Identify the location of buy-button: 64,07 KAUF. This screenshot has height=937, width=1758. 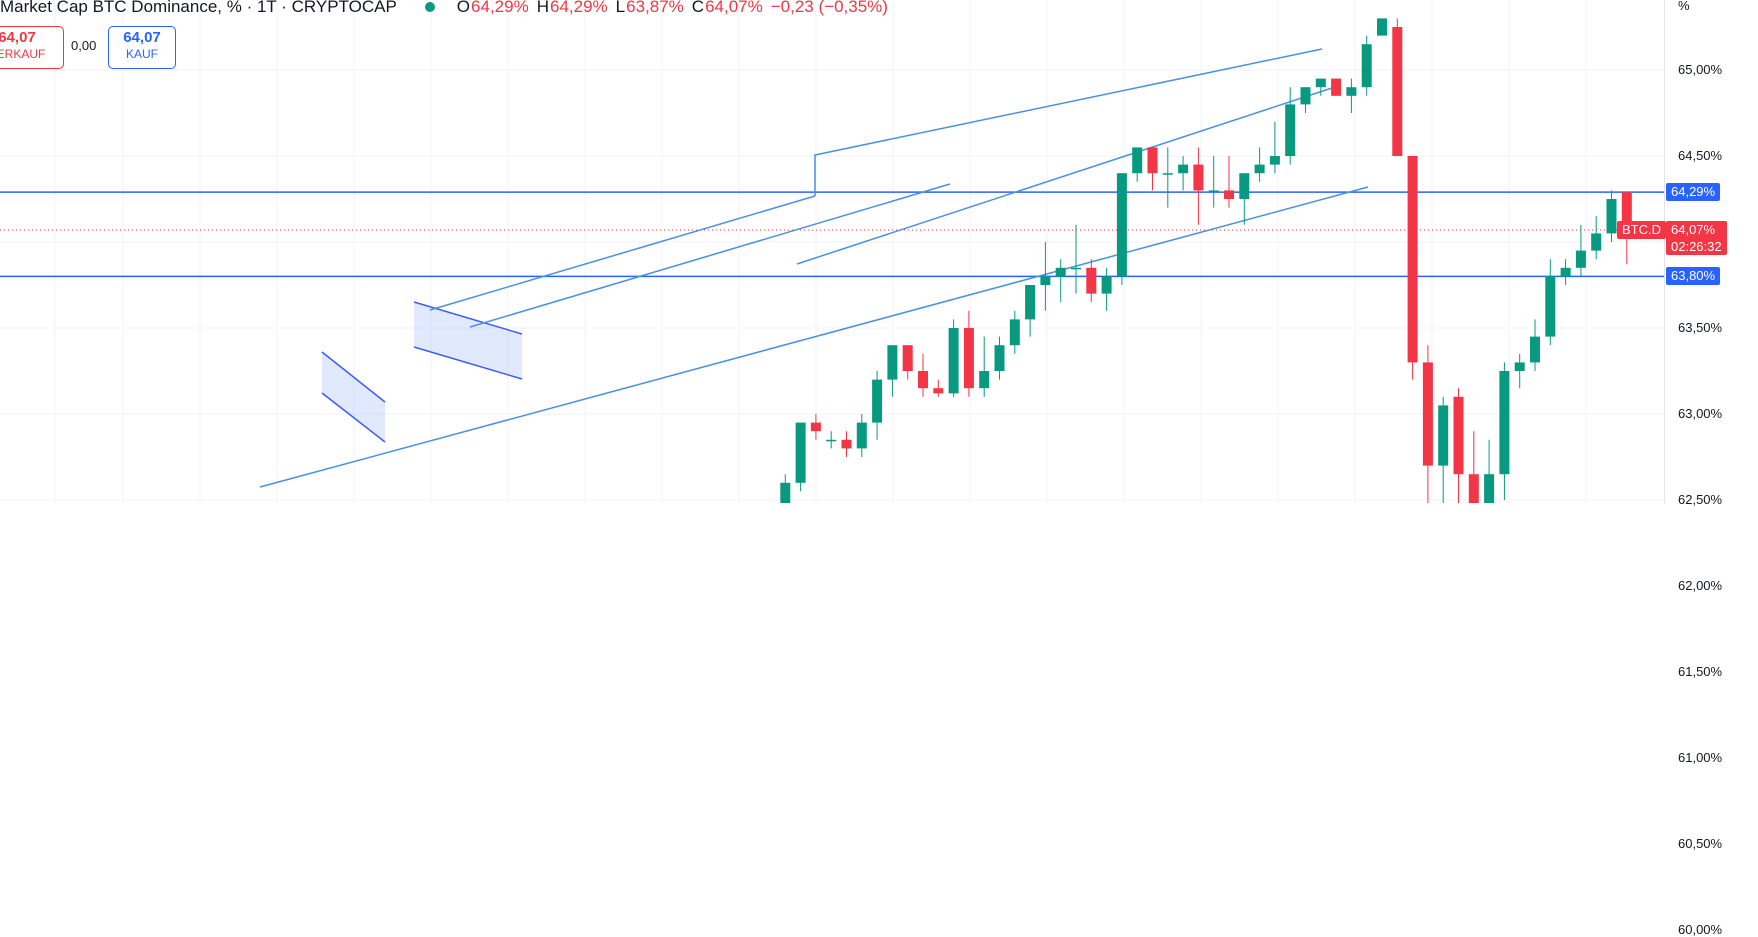
(142, 47).